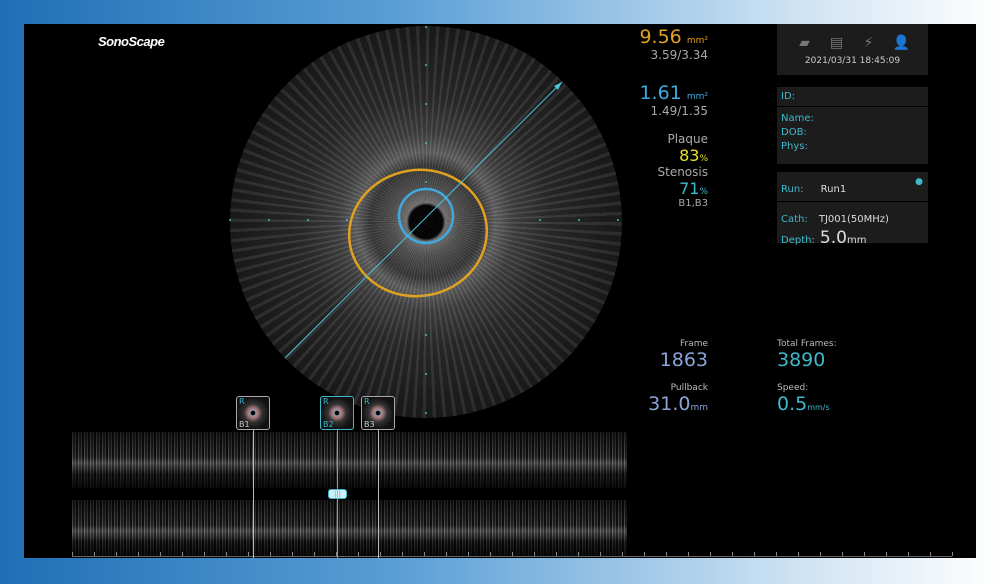  I want to click on bookmark-b2: R B2, so click(337, 413).